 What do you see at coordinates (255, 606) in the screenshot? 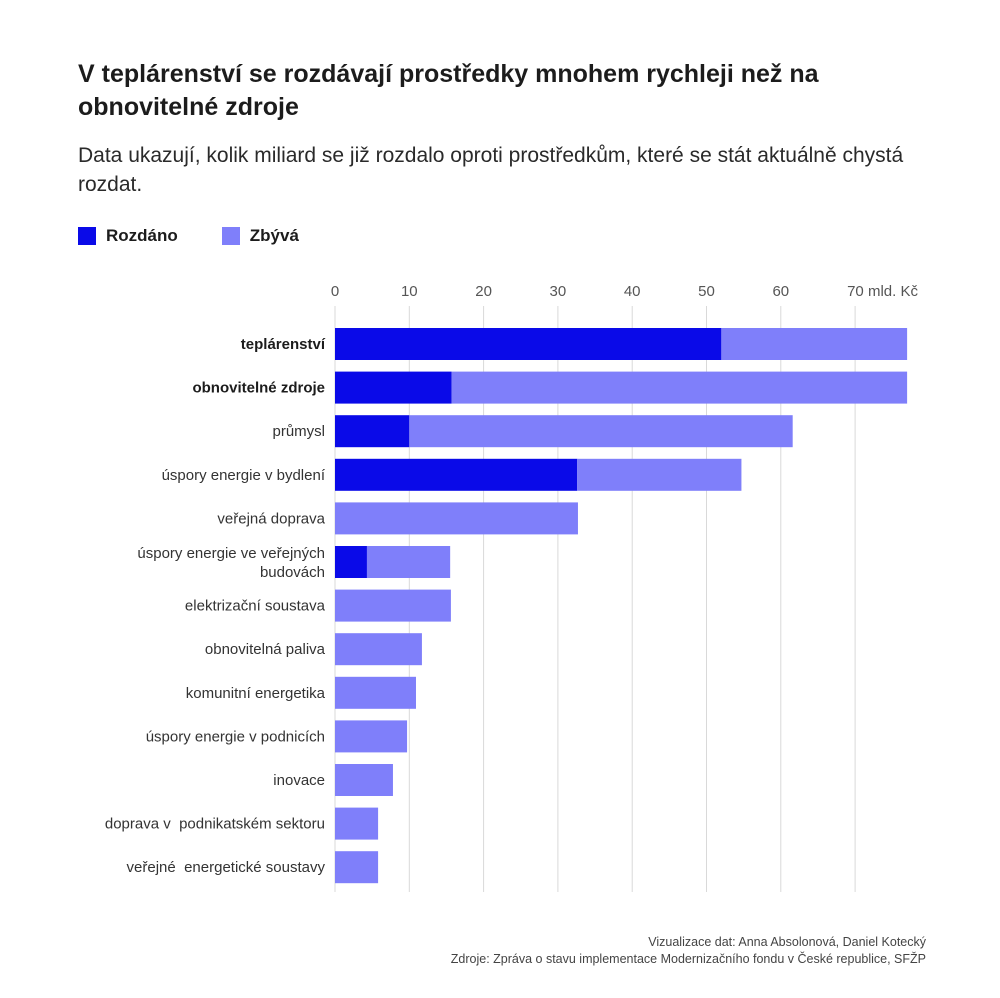
I see `category-label-6: elektrizační soustava` at bounding box center [255, 606].